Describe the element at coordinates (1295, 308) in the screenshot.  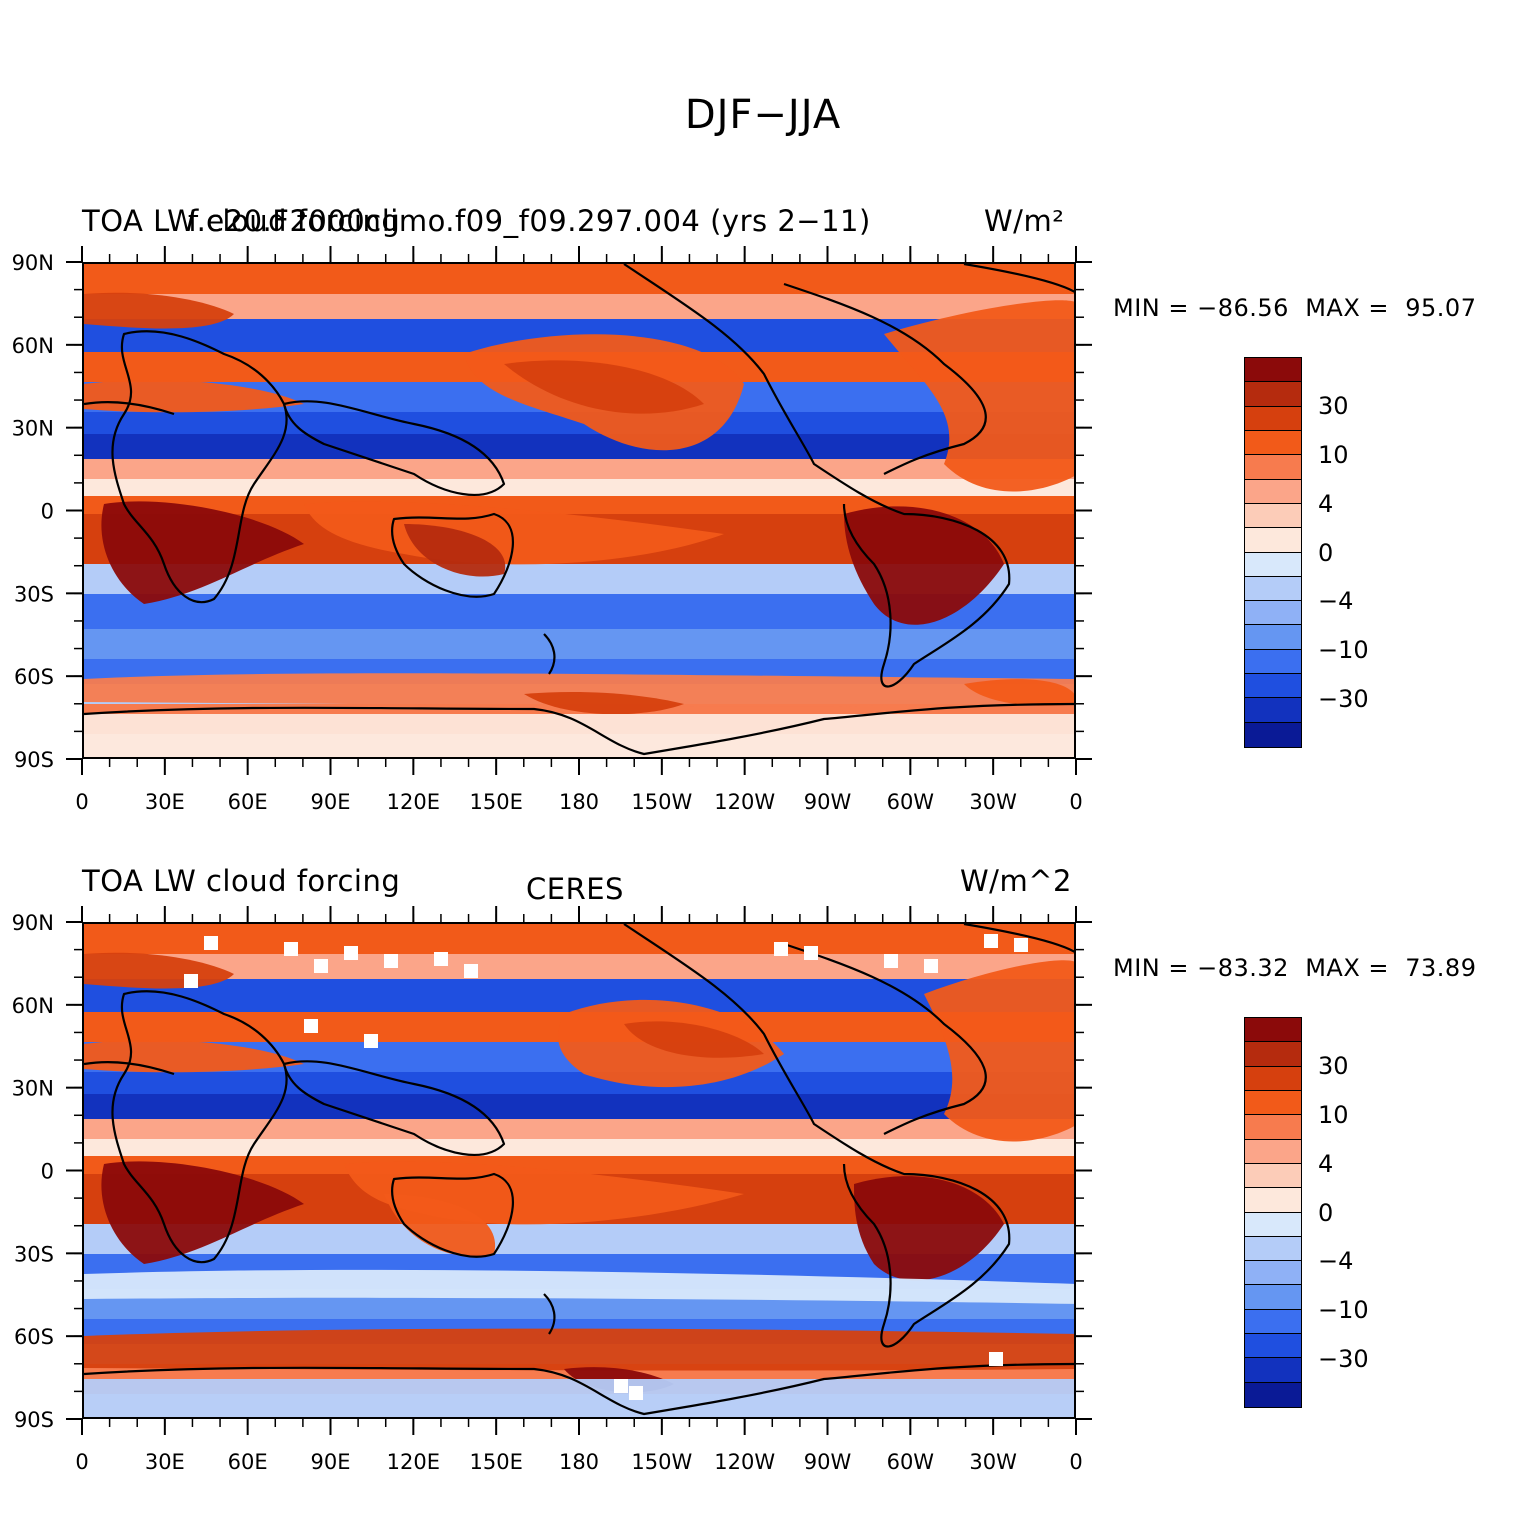
I see `min-label: MIN = −86.56 MAX = 95.07` at that location.